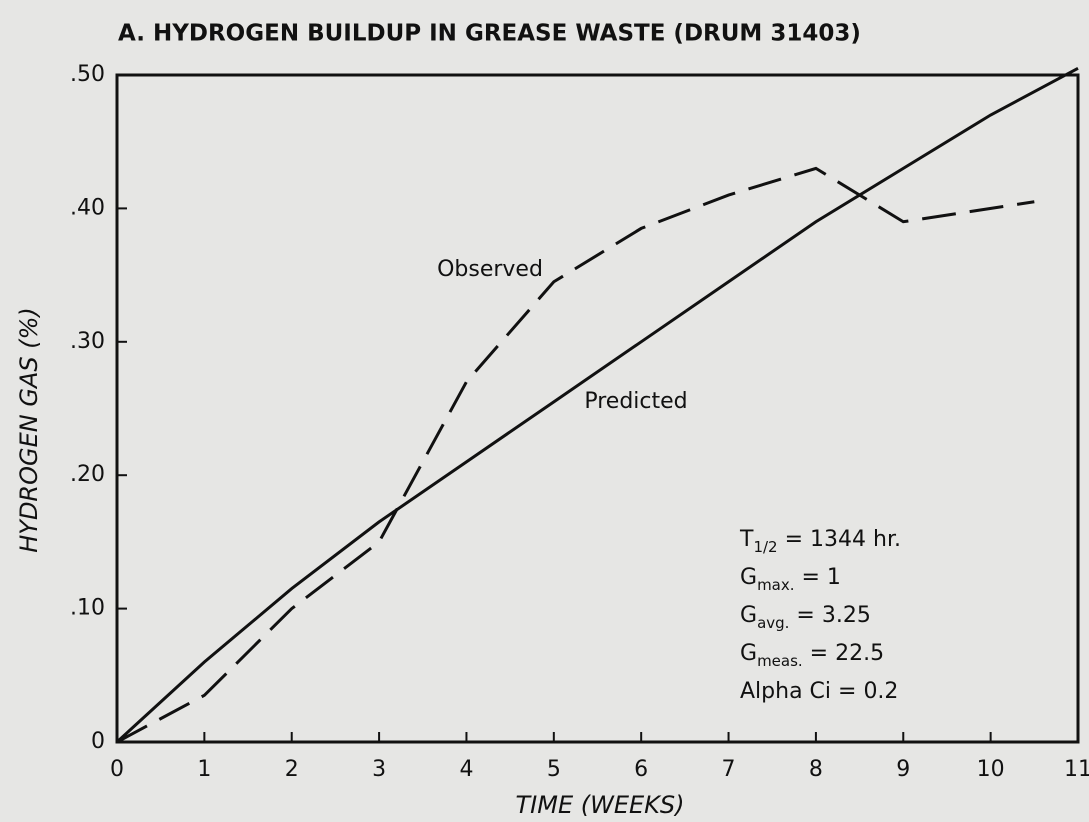  What do you see at coordinates (775, 585) in the screenshot?
I see `annotation-sub: max.` at bounding box center [775, 585].